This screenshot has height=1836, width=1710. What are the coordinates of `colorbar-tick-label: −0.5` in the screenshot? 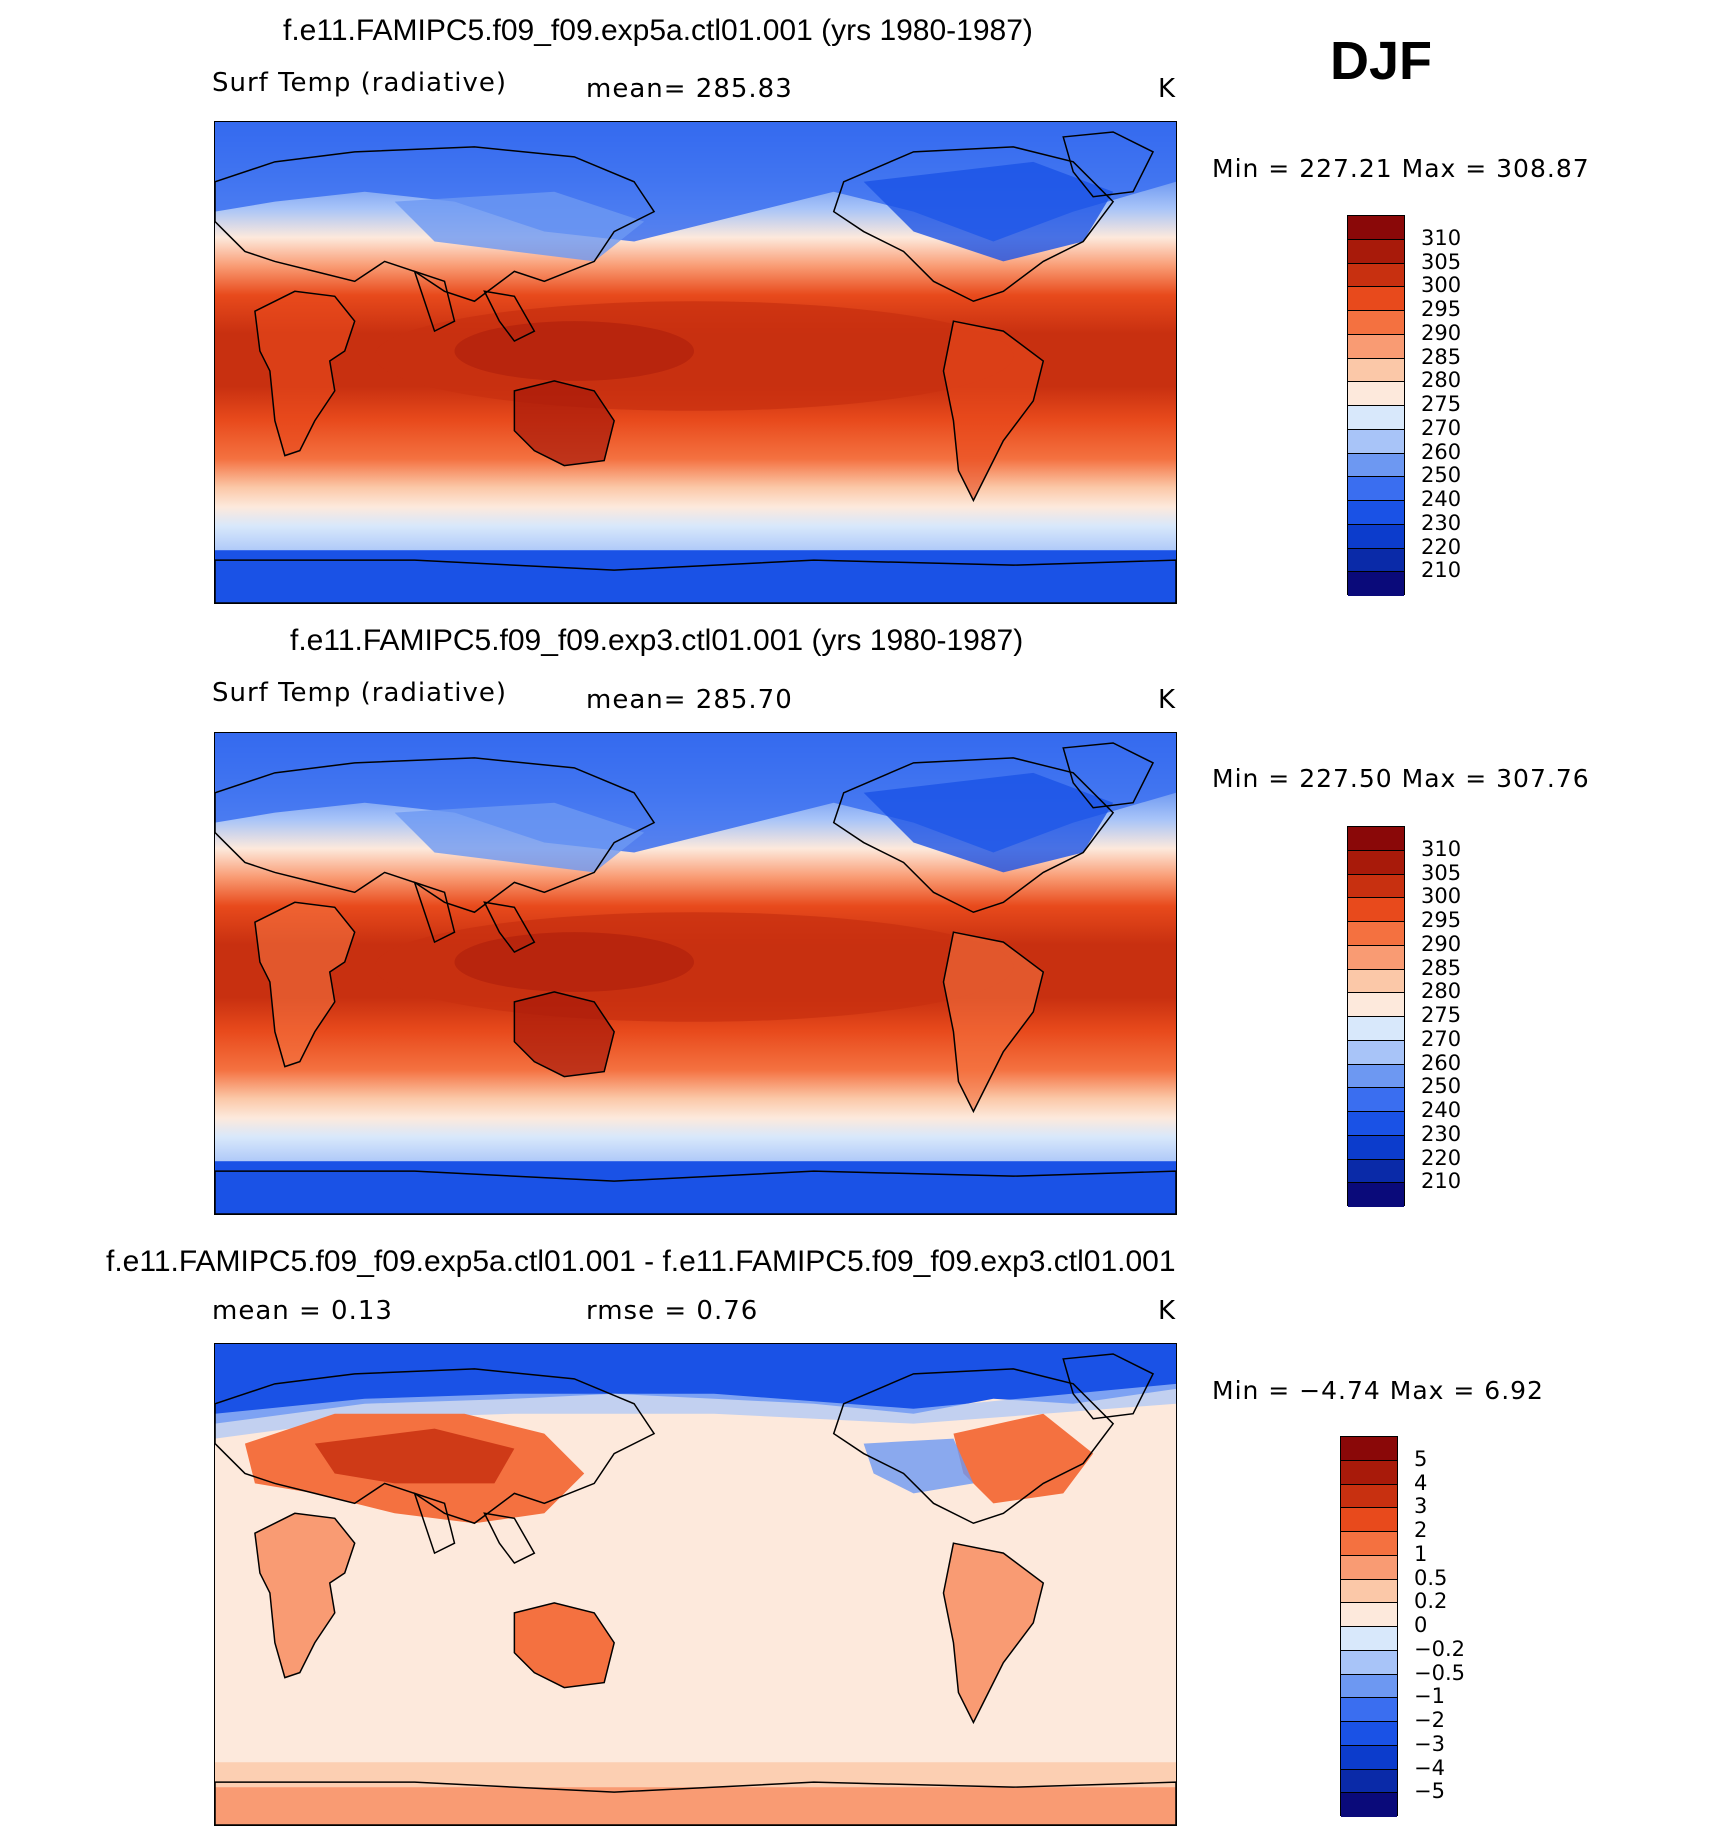 It's located at (1439, 1672).